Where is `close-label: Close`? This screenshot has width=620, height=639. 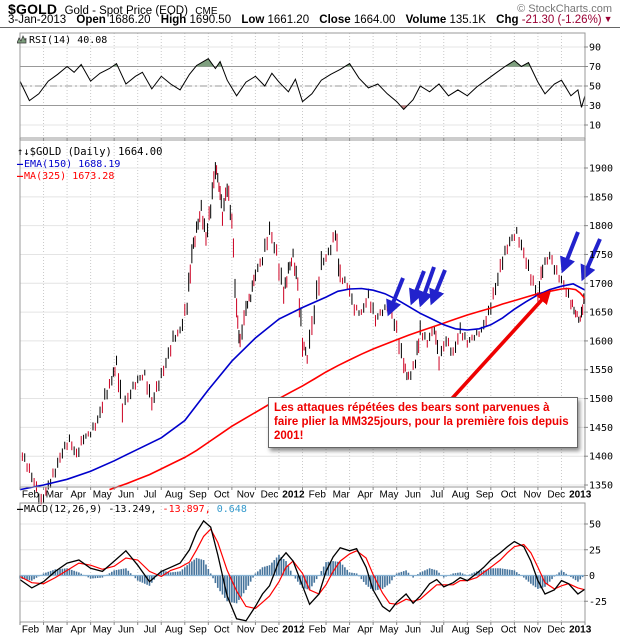
close-label: Close is located at coordinates (335, 20).